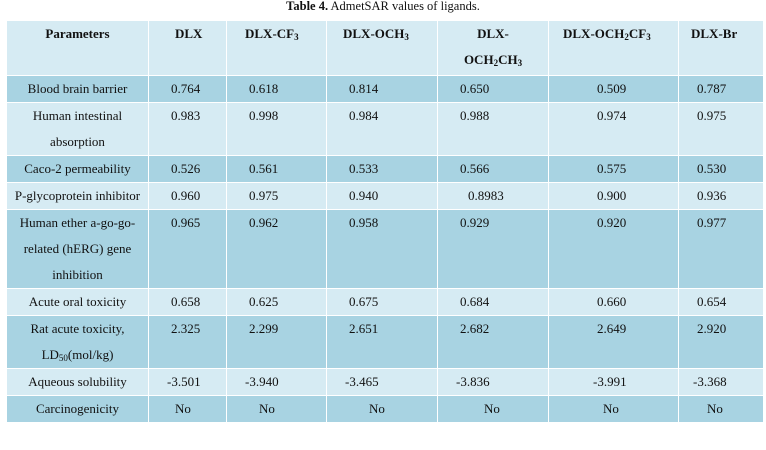  What do you see at coordinates (613, 196) in the screenshot?
I see `cell-value: 0.900` at bounding box center [613, 196].